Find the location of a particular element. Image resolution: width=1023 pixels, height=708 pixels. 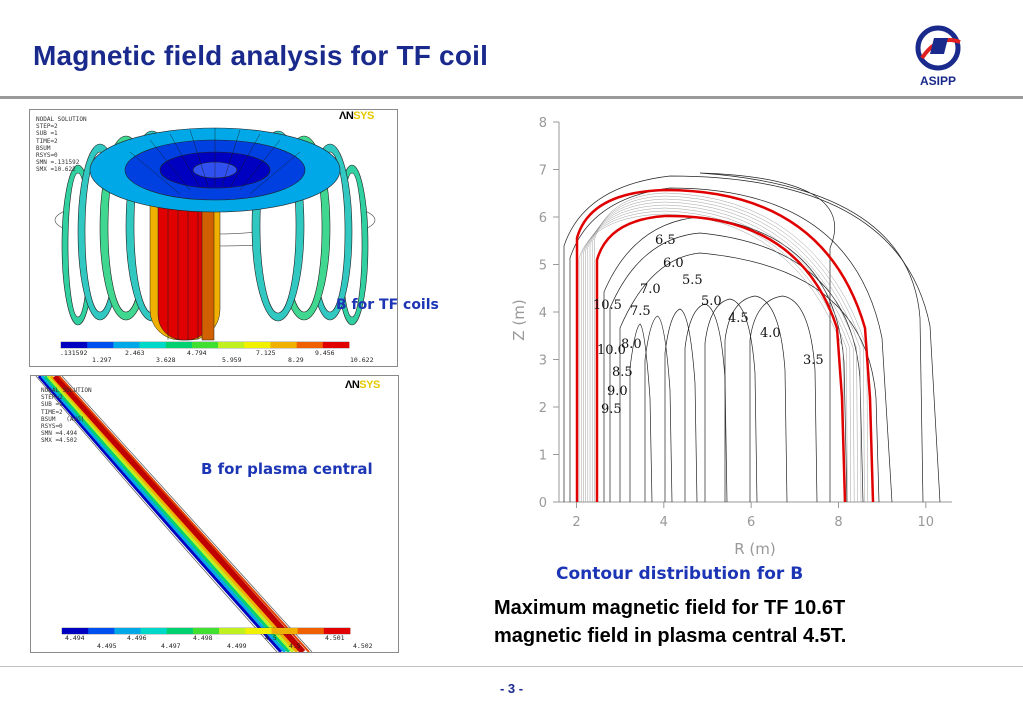

scale-label: 2.463 is located at coordinates (135, 353).